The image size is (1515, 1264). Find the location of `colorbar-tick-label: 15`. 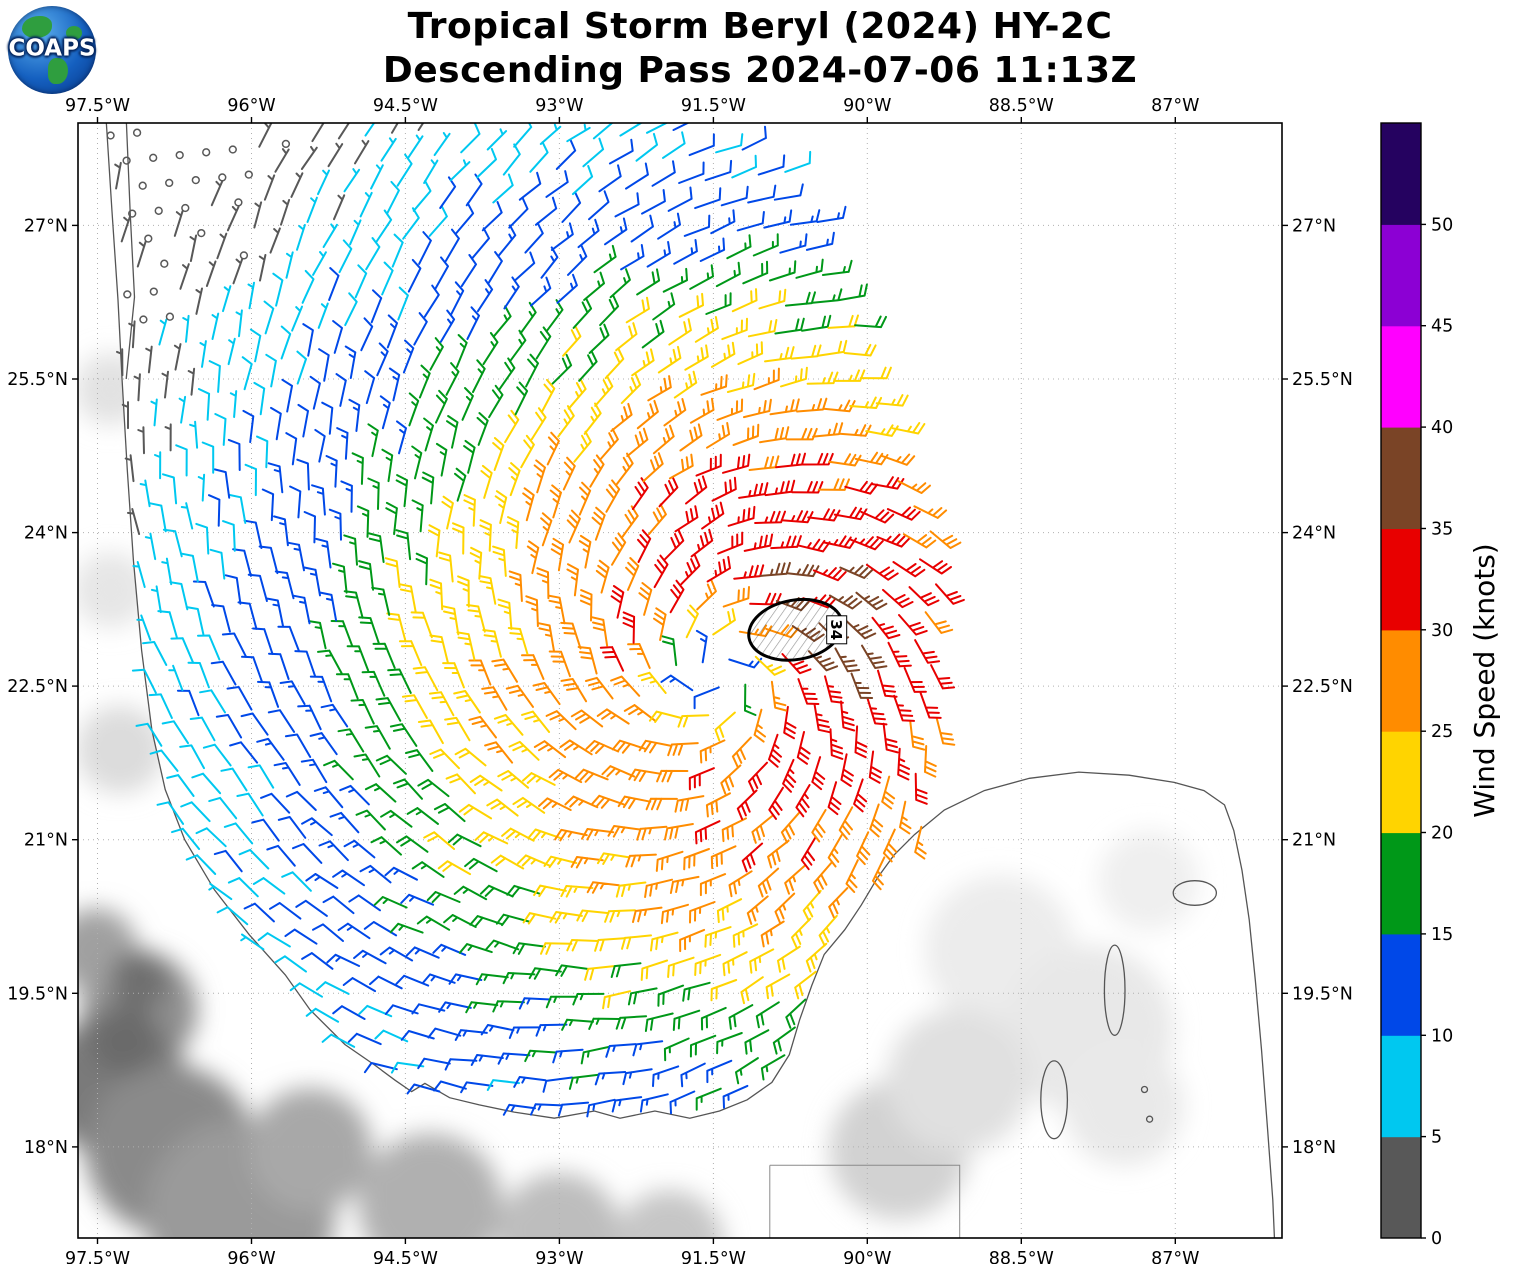

colorbar-tick-label: 15 is located at coordinates (1442, 935).